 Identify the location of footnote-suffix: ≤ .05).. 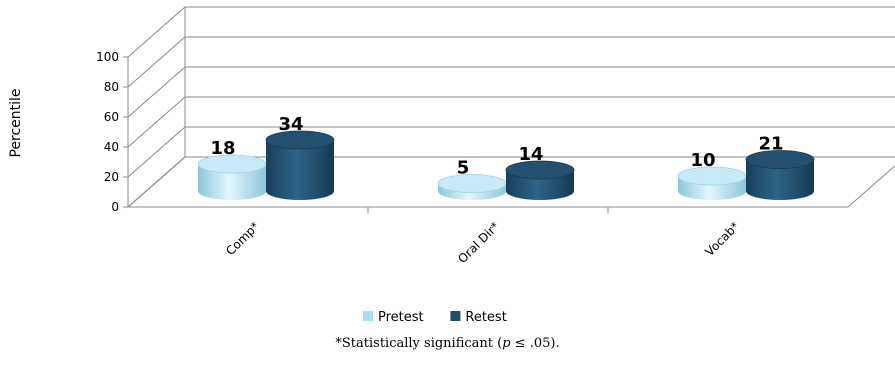
(535, 343).